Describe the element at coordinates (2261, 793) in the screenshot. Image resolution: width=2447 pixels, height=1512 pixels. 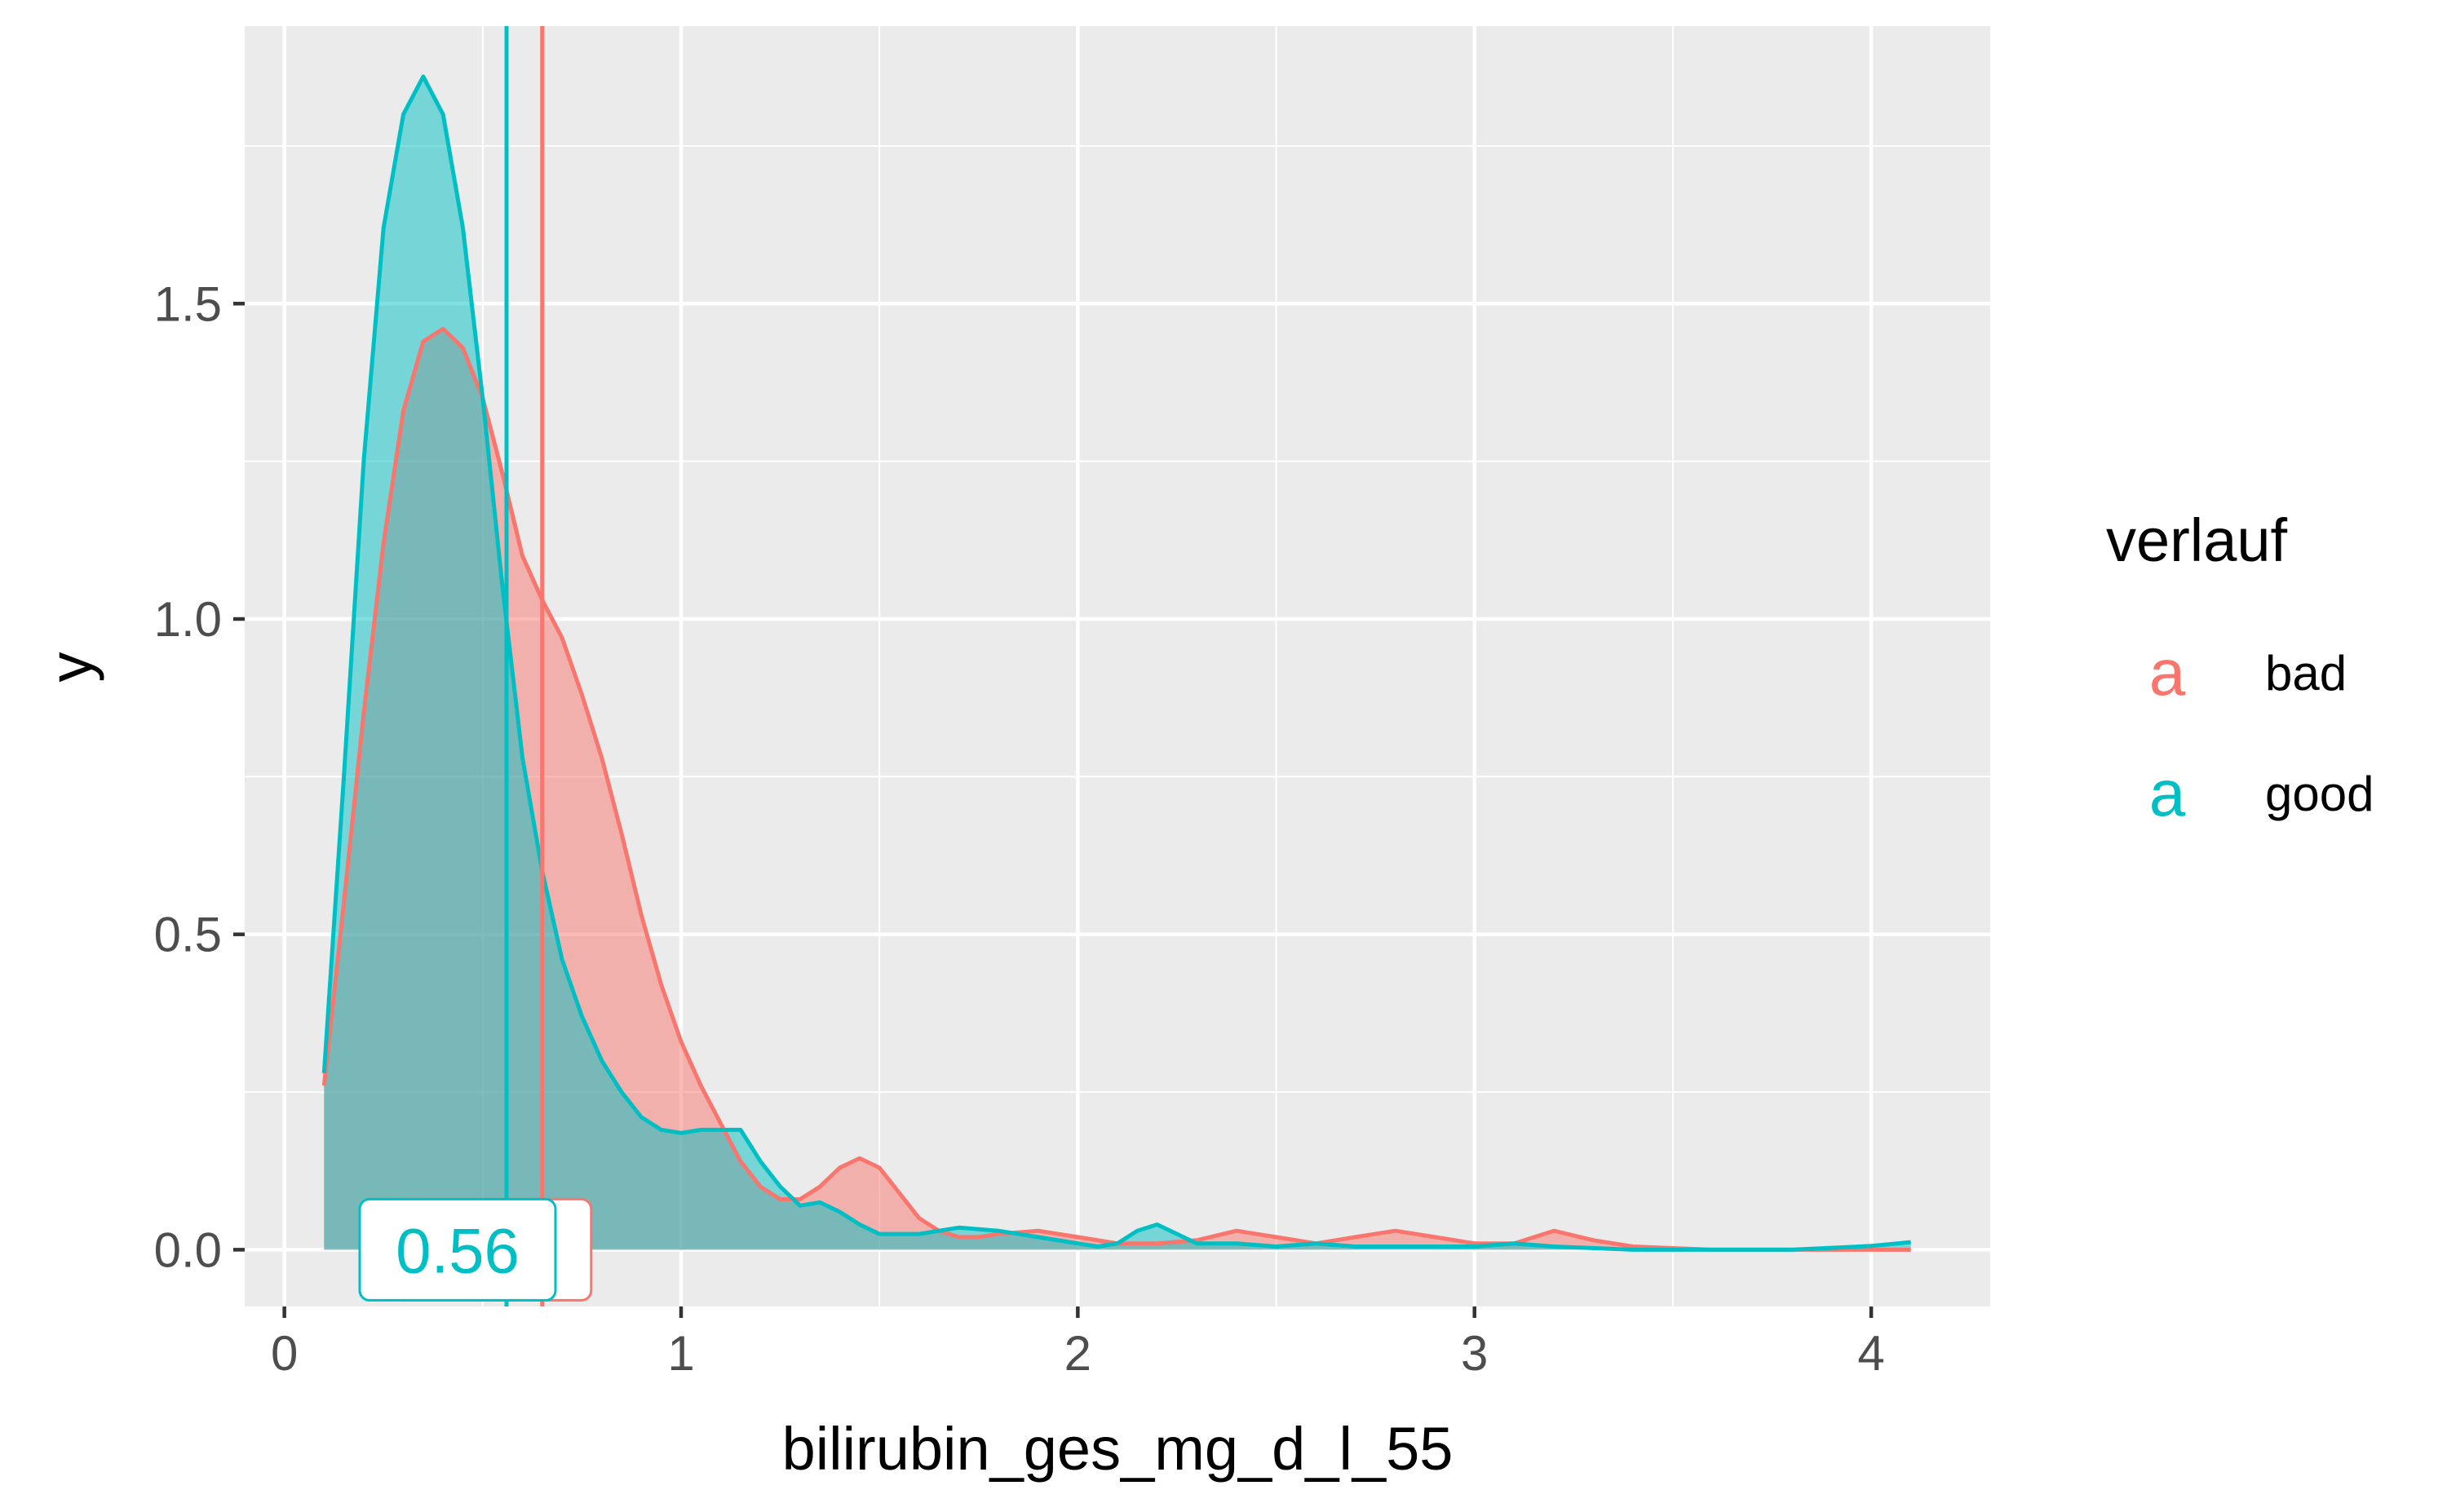
I see `legend-entry-good: a good` at that location.